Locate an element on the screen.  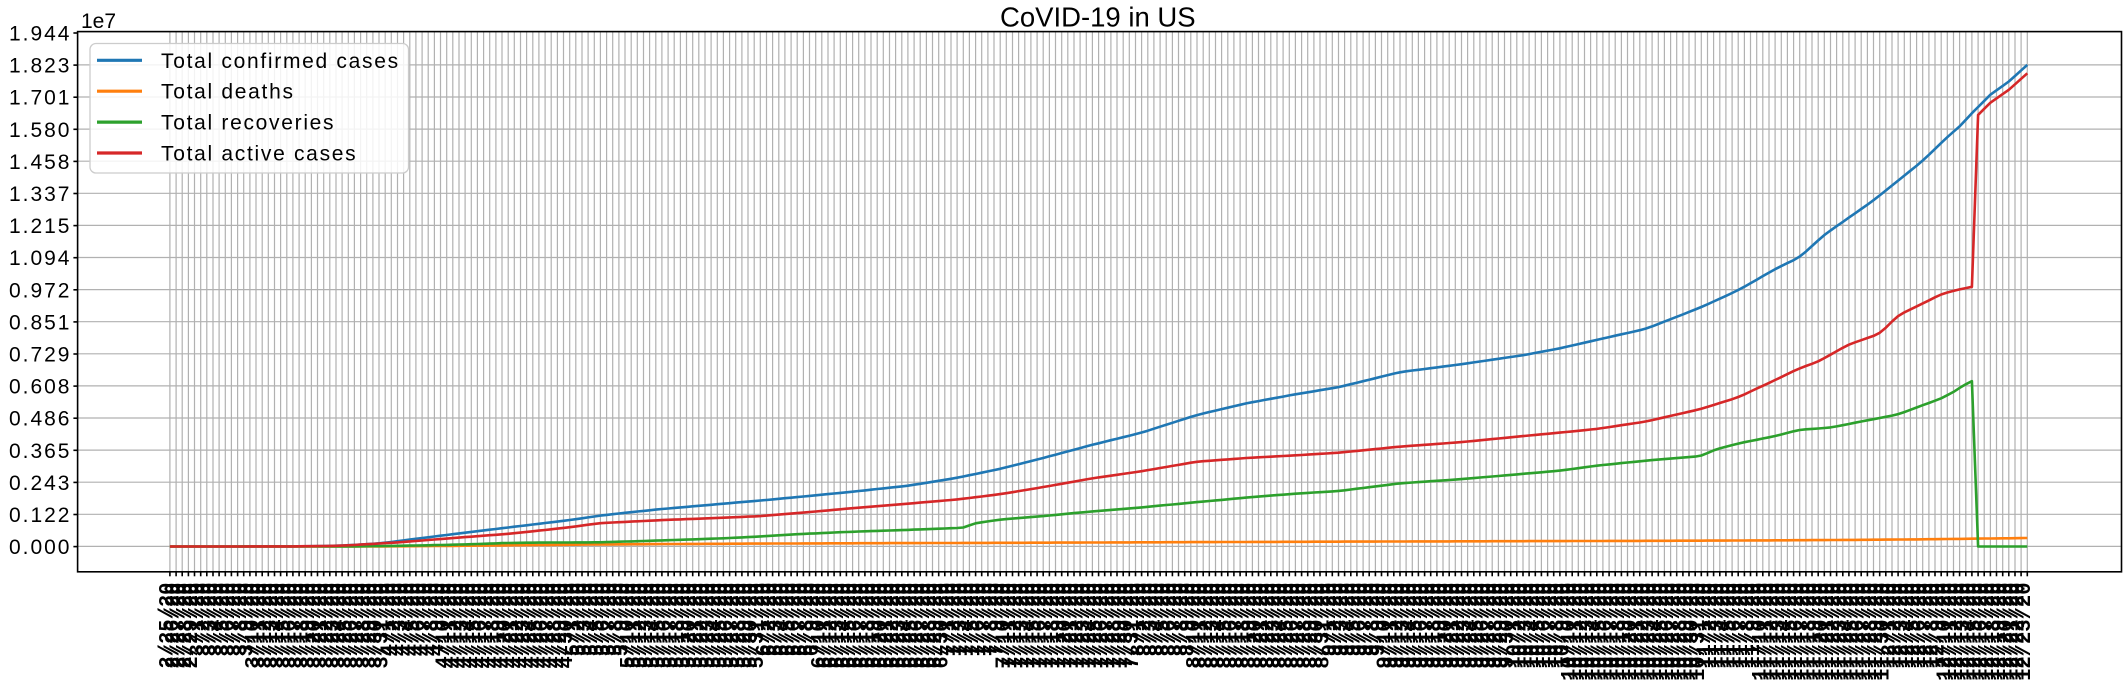
svg-text: 5/28/20 is located at coordinates (739, 626).